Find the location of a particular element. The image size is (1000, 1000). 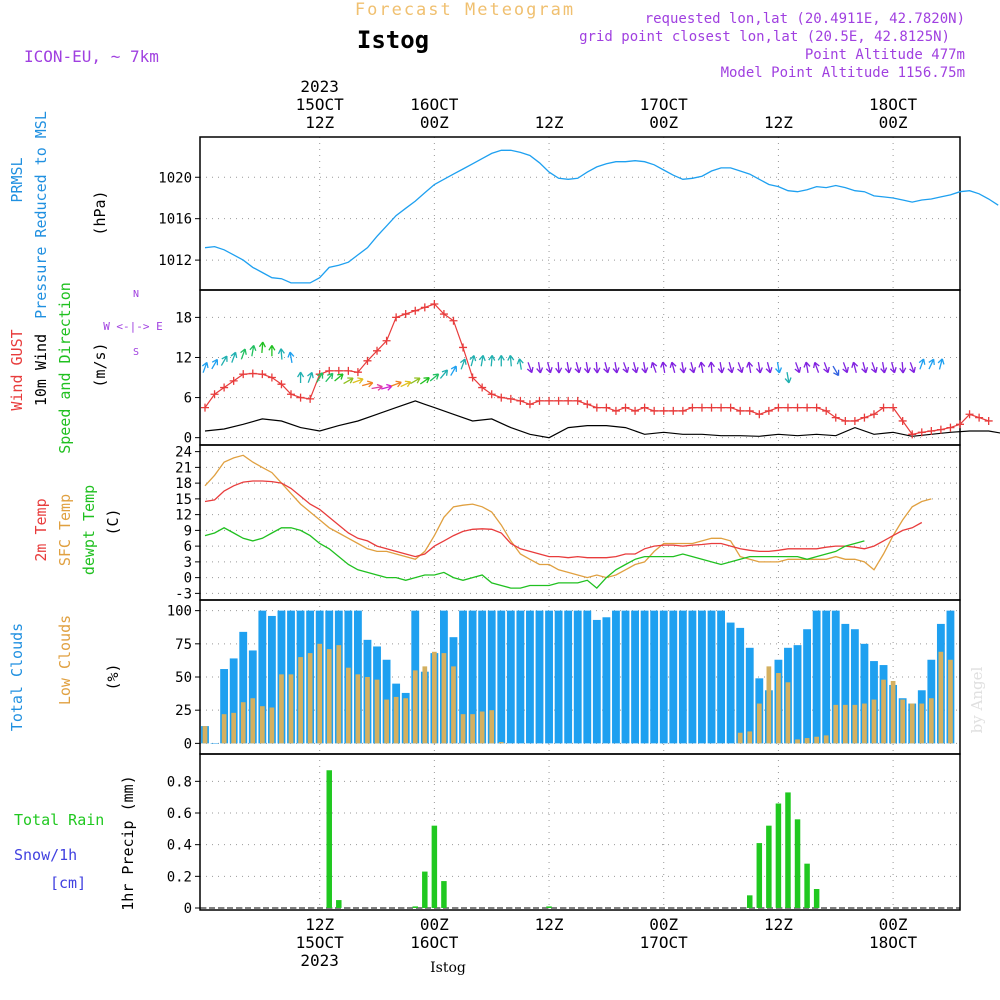

y-tick-label: 0.8 is located at coordinates (179, 782).